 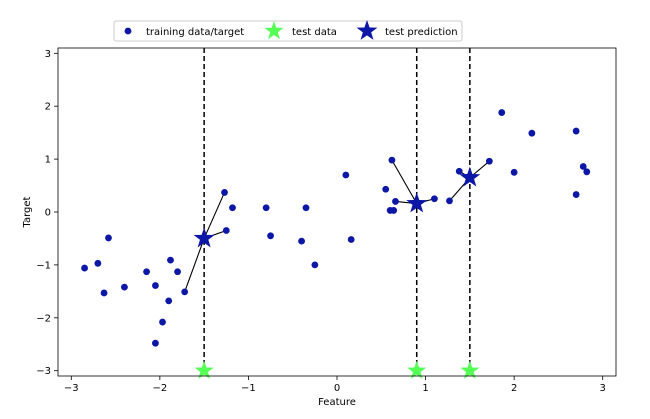 What do you see at coordinates (367, 30) in the screenshot?
I see `legend-marker-test-prediction` at bounding box center [367, 30].